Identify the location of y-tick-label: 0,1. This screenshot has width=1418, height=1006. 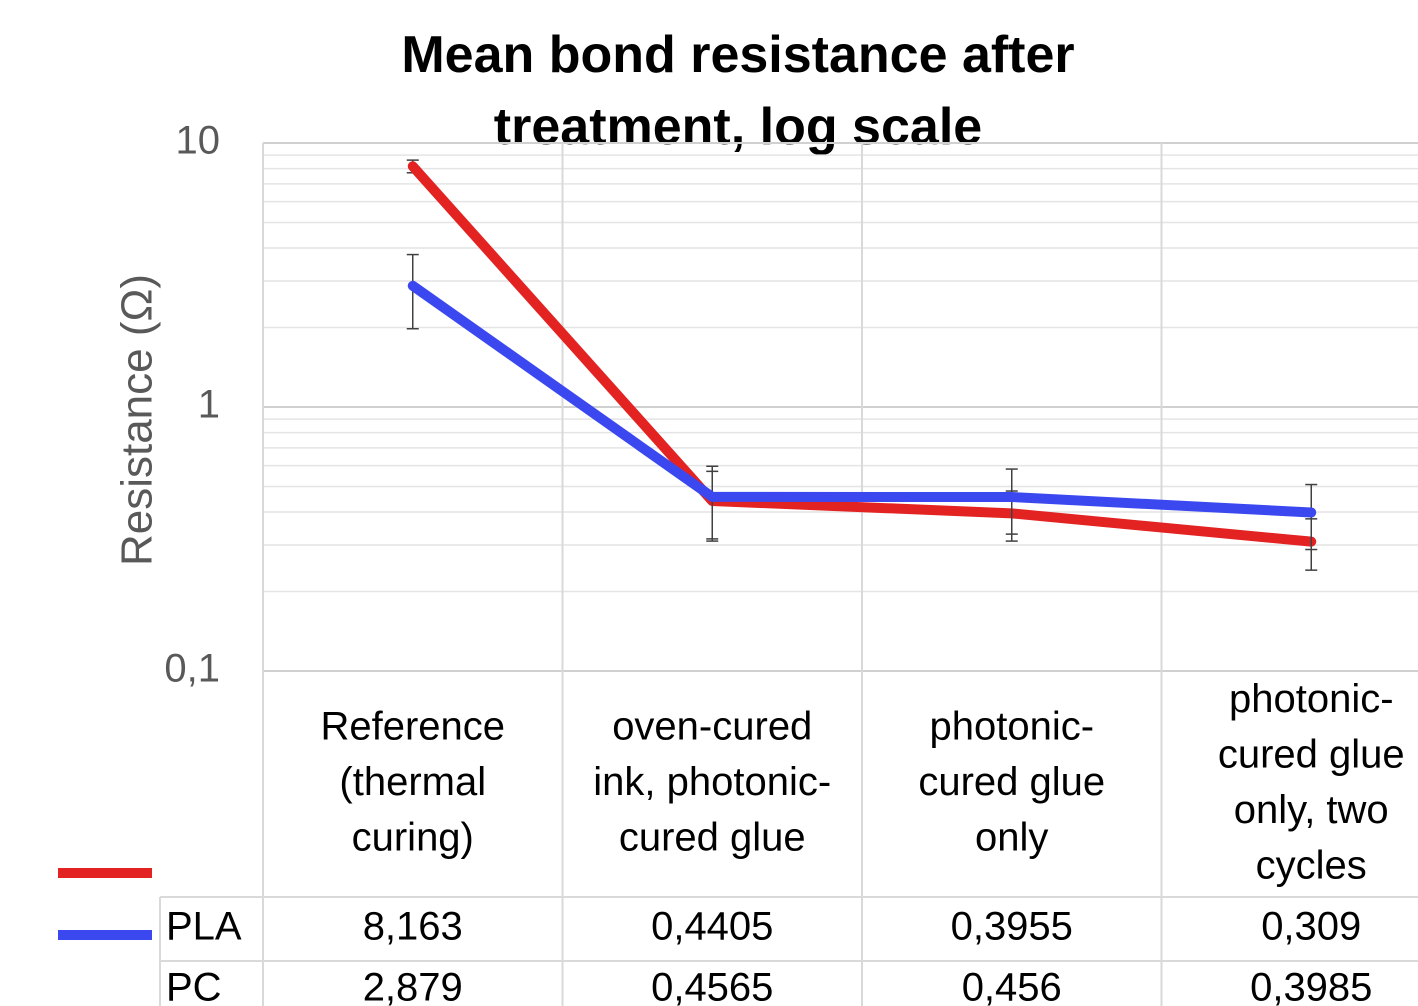
(192, 669).